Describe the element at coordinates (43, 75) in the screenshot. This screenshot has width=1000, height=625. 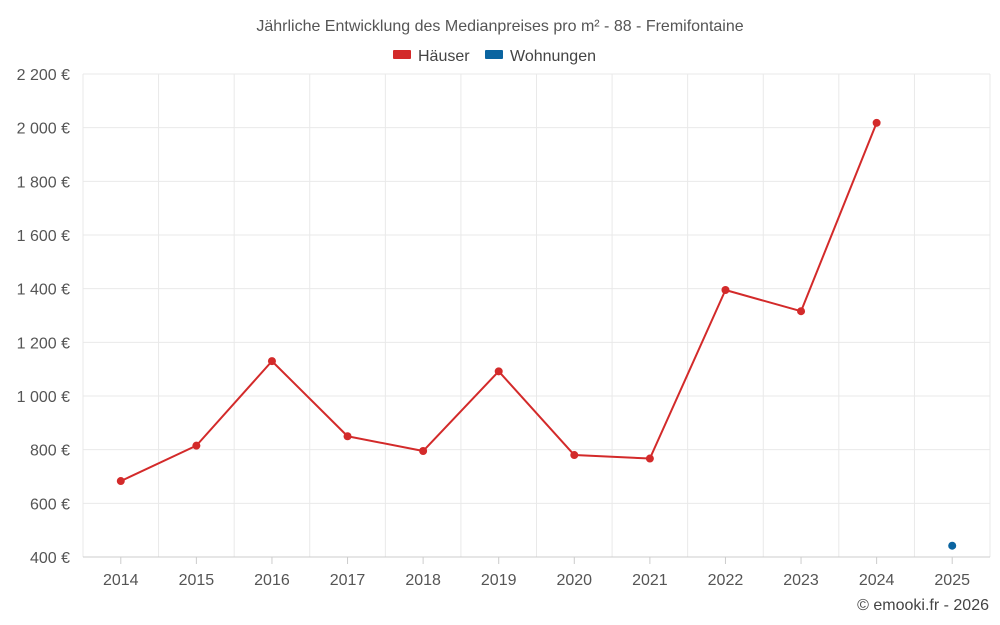
I see `y-tick-label: 2 200 €` at that location.